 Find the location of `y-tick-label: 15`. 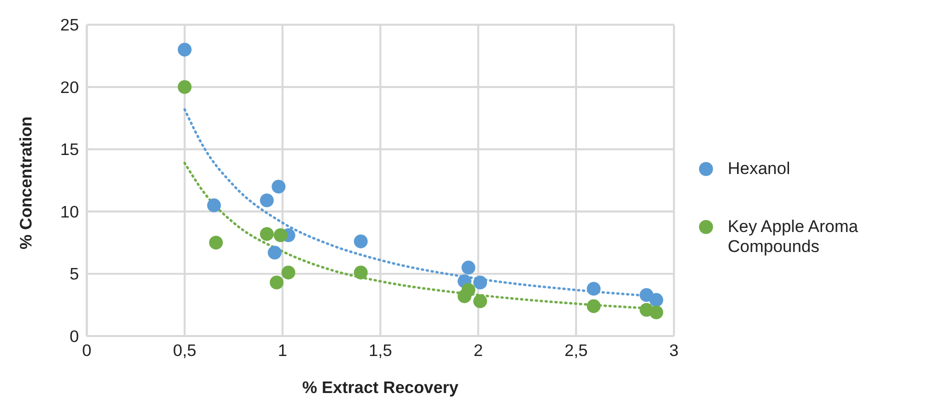

y-tick-label: 15 is located at coordinates (69, 150).